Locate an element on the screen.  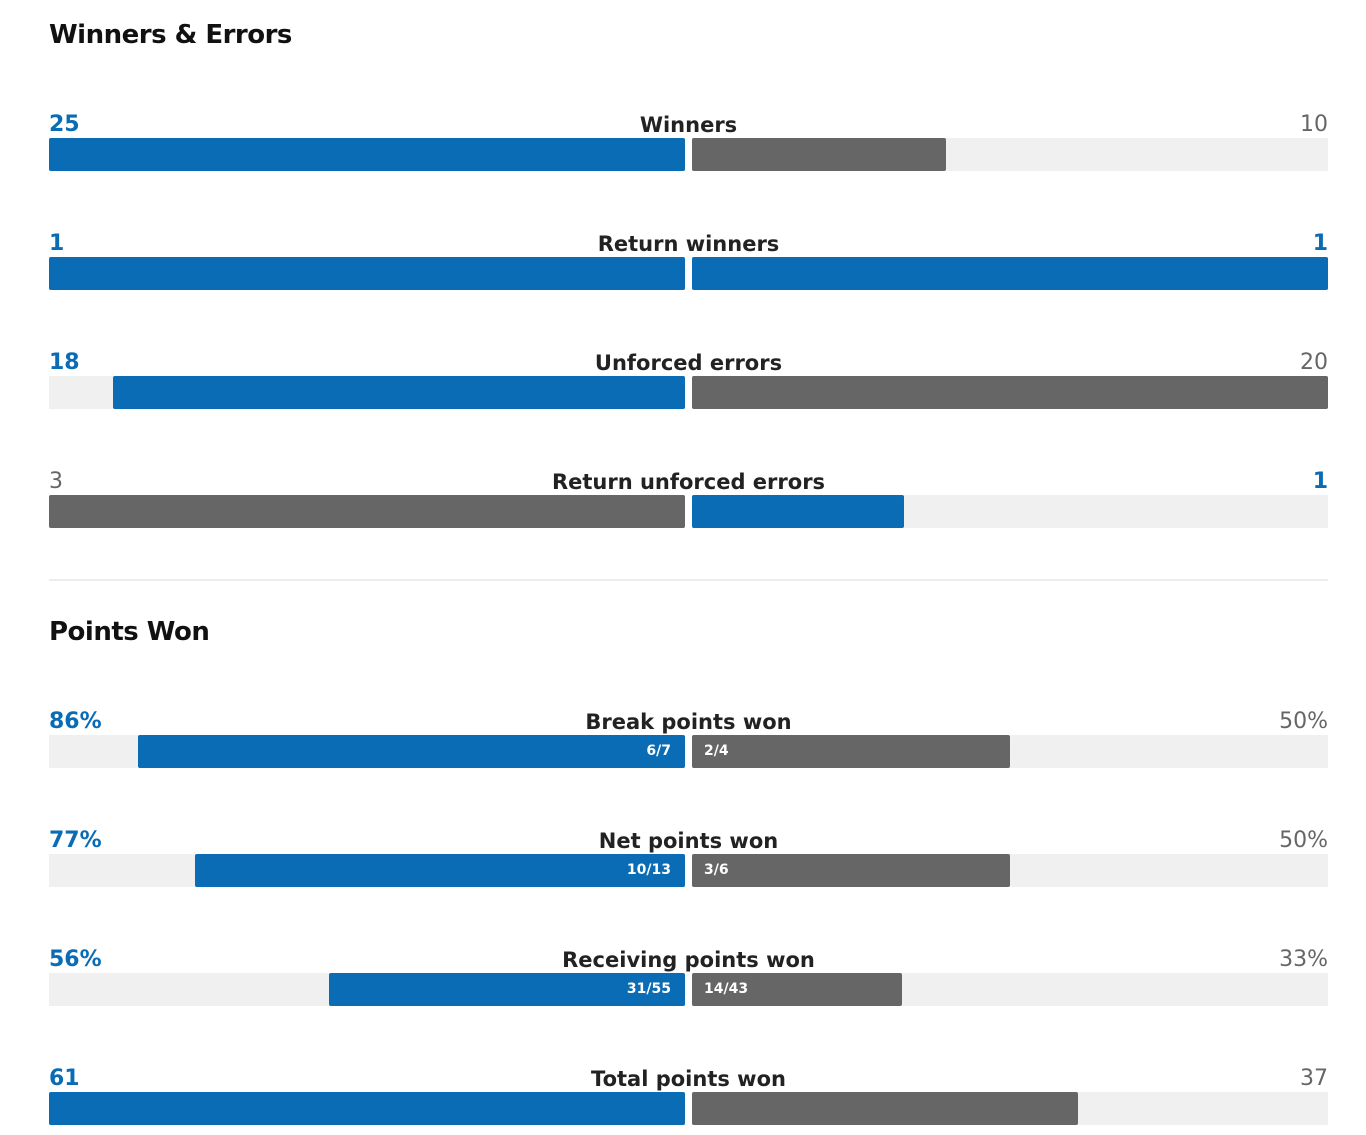
stat-name: Break points won is located at coordinates (688, 722).